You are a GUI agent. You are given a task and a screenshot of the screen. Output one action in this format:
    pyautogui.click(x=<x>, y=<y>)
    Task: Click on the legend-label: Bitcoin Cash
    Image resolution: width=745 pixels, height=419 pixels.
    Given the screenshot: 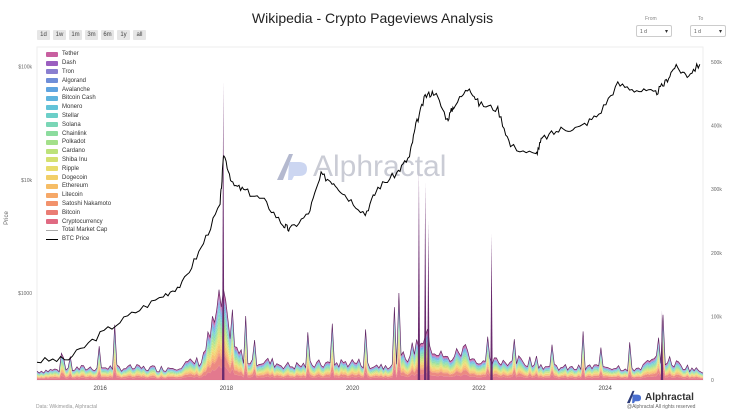 What is the action you would take?
    pyautogui.click(x=79, y=98)
    